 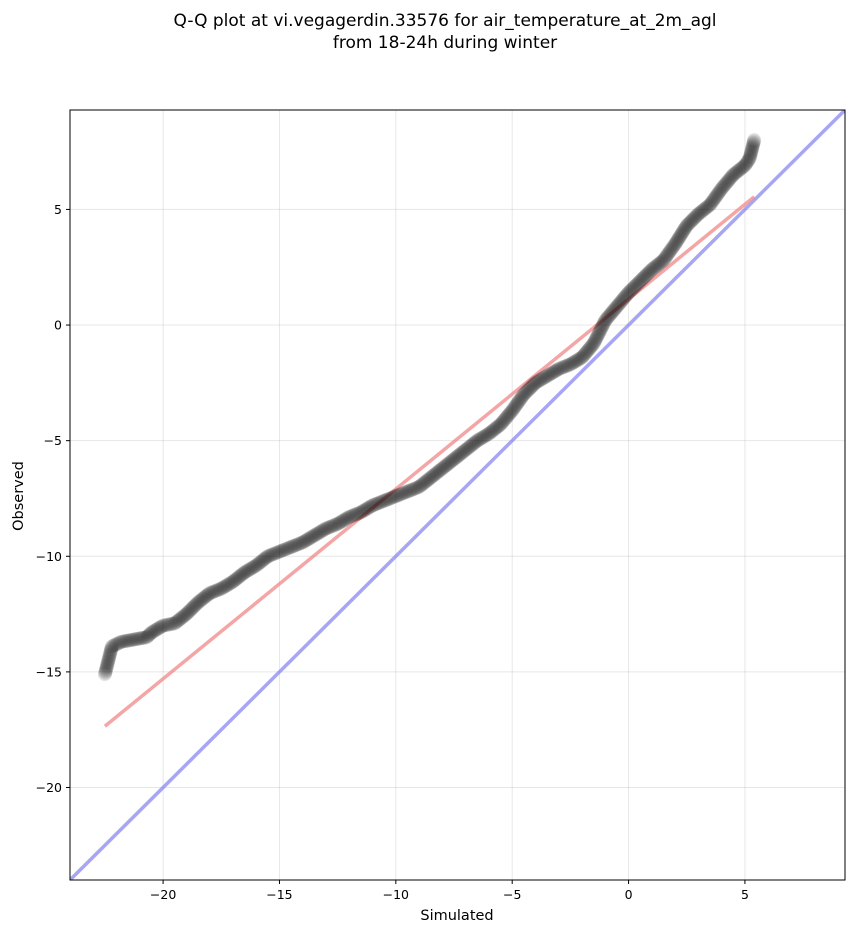 What do you see at coordinates (629, 894) in the screenshot?
I see `x-tick-label: 0` at bounding box center [629, 894].